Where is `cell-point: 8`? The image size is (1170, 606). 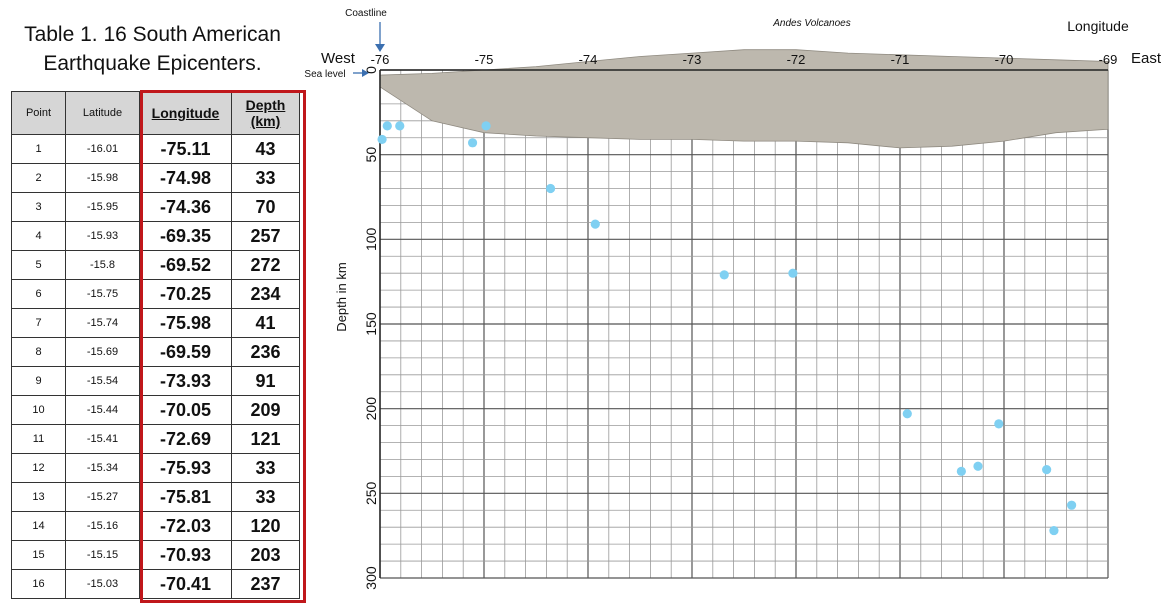 cell-point: 8 is located at coordinates (38, 352).